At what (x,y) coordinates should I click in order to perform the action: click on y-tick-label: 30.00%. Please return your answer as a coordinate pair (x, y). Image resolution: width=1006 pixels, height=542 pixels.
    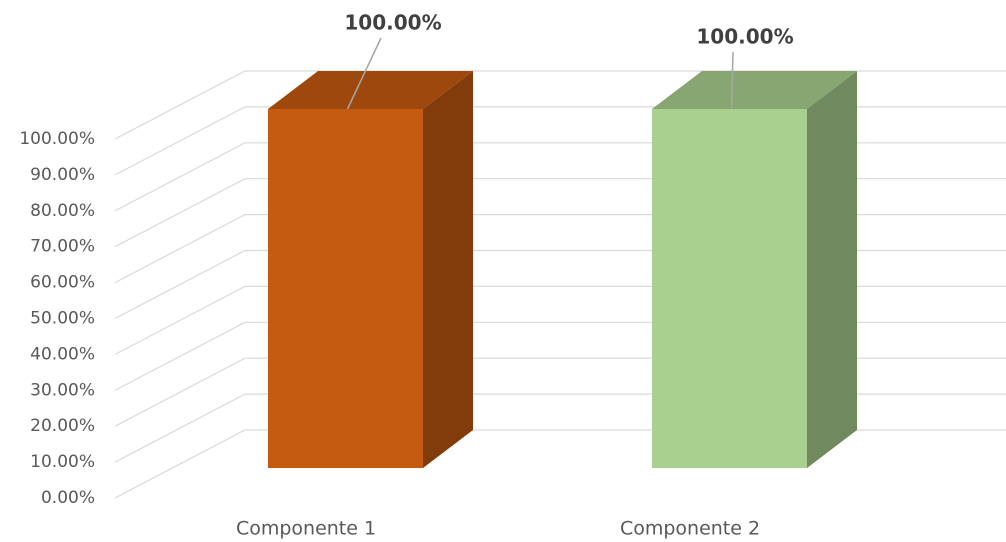
    Looking at the image, I should click on (62, 390).